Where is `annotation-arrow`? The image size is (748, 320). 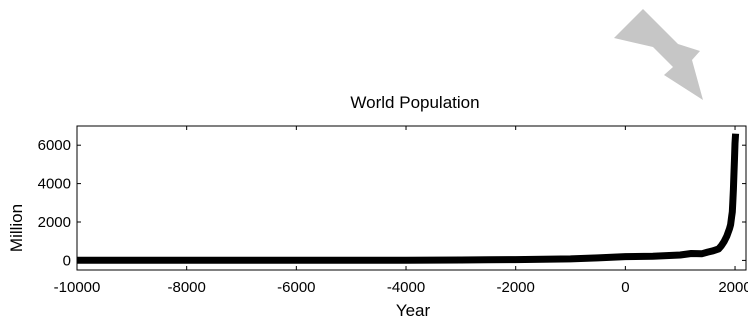
annotation-arrow is located at coordinates (658, 54).